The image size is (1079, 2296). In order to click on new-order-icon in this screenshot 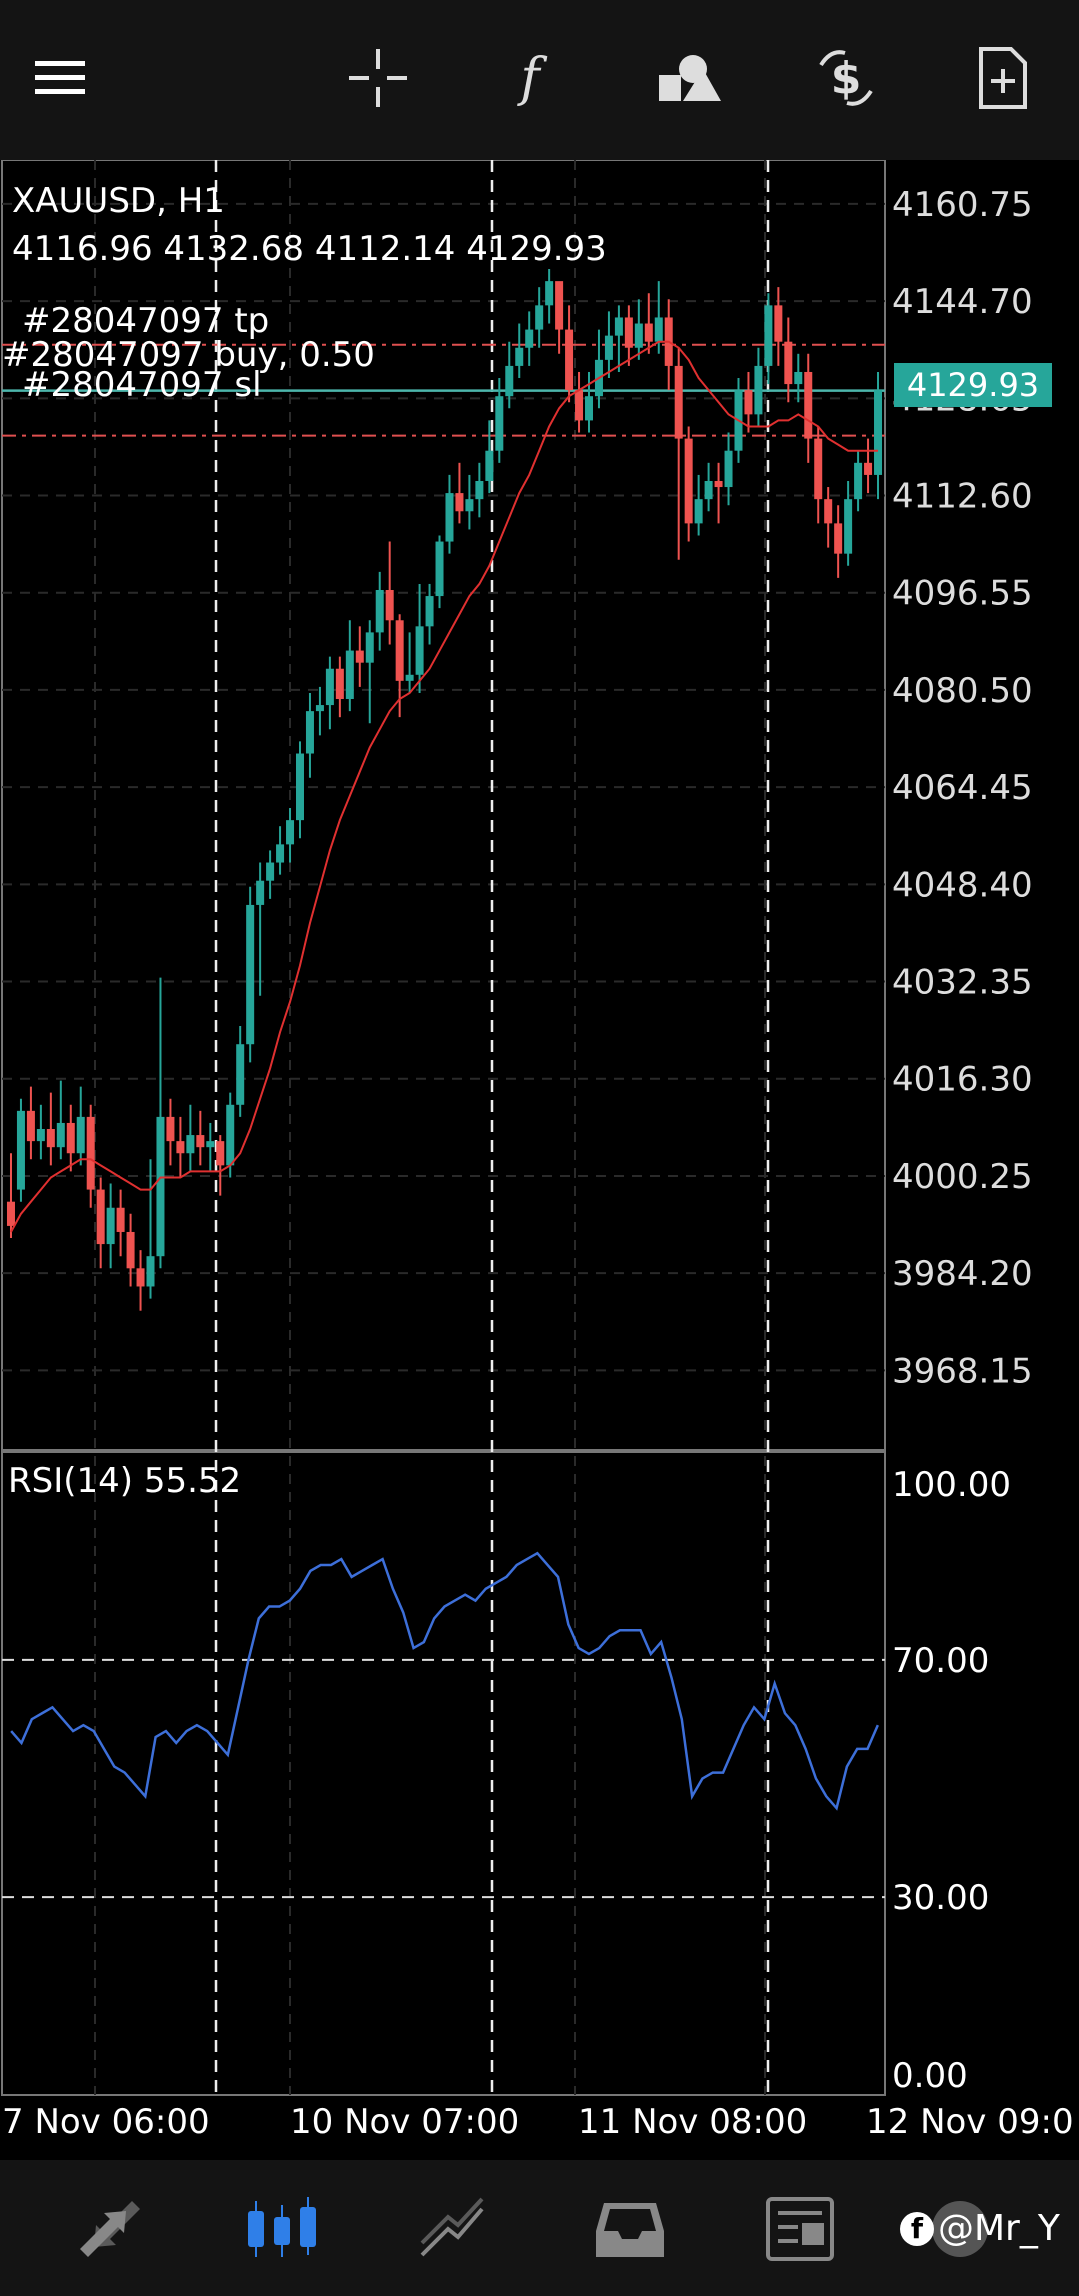, I will do `click(1002, 78)`.